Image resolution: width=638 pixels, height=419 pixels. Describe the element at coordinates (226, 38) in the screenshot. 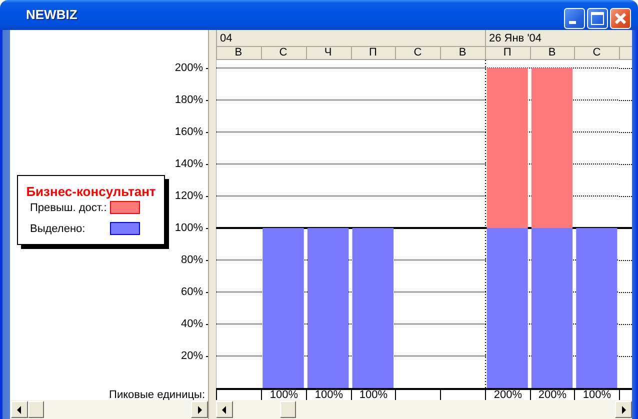

I see `x-axis-title: 04` at that location.